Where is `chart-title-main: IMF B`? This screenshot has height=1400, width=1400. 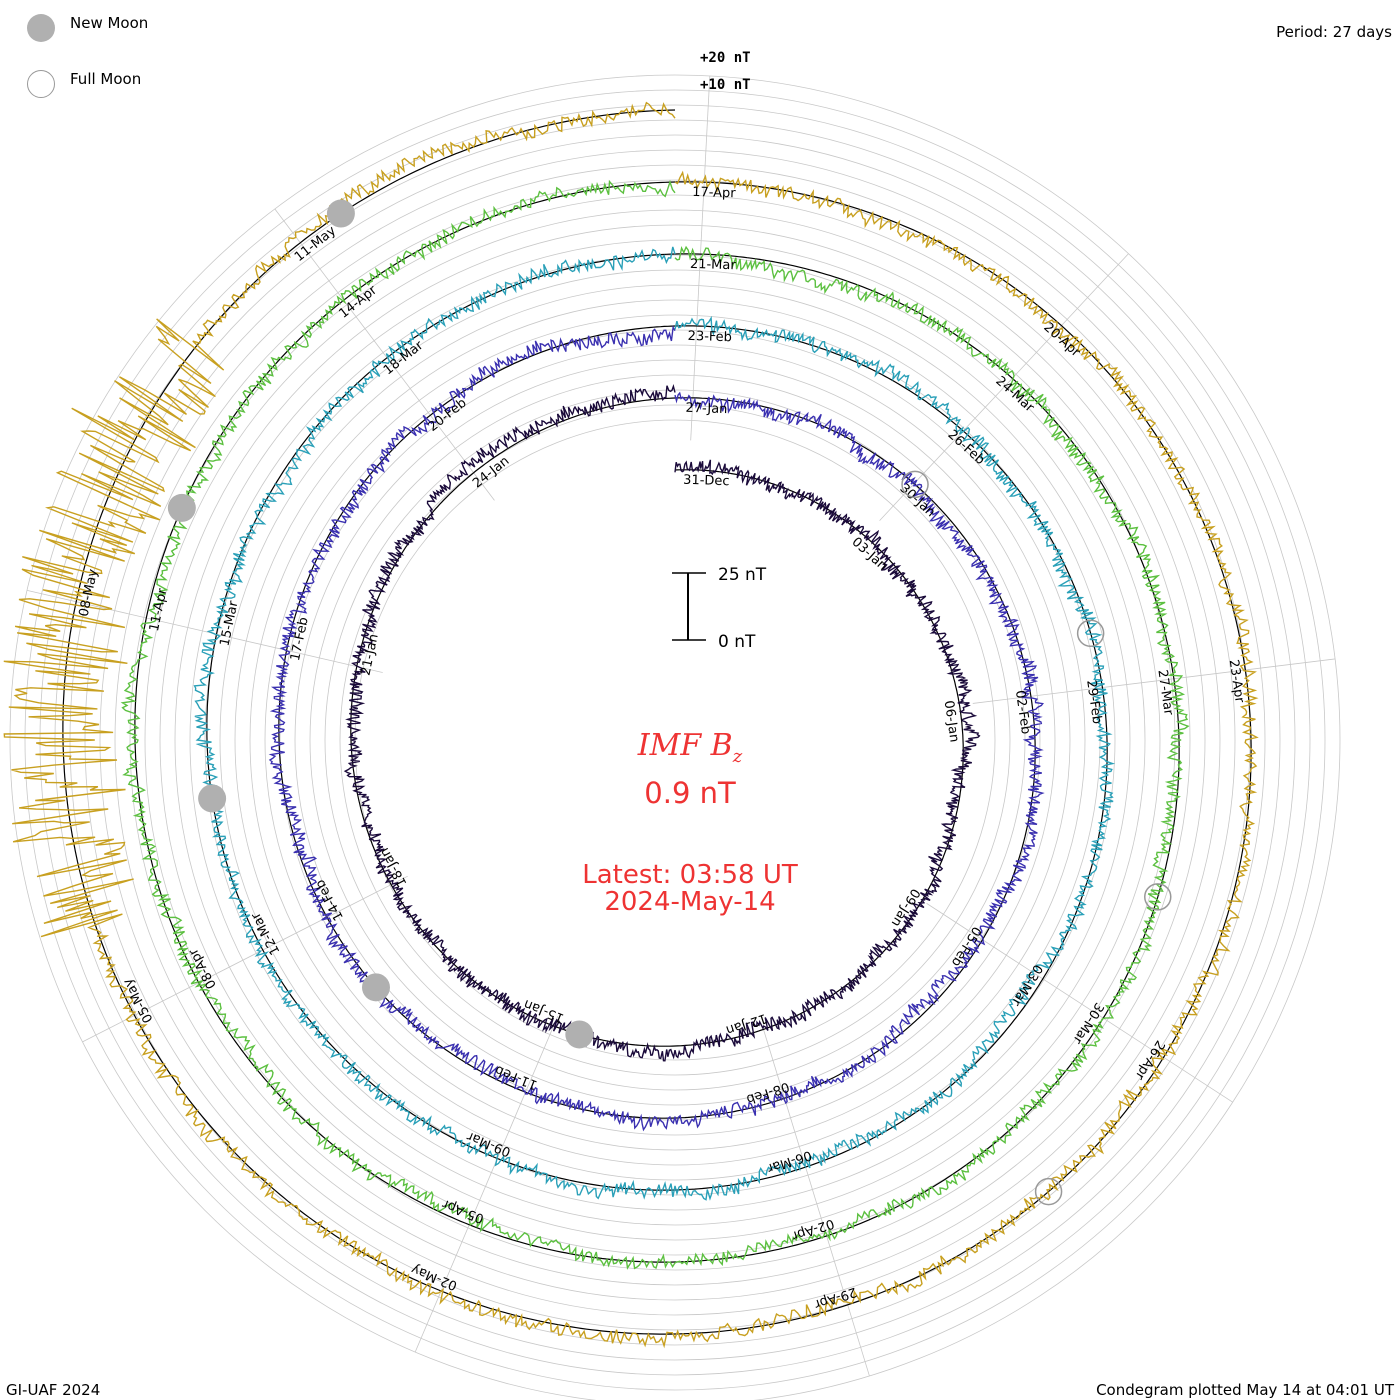
chart-title-main: IMF B is located at coordinates (685, 745).